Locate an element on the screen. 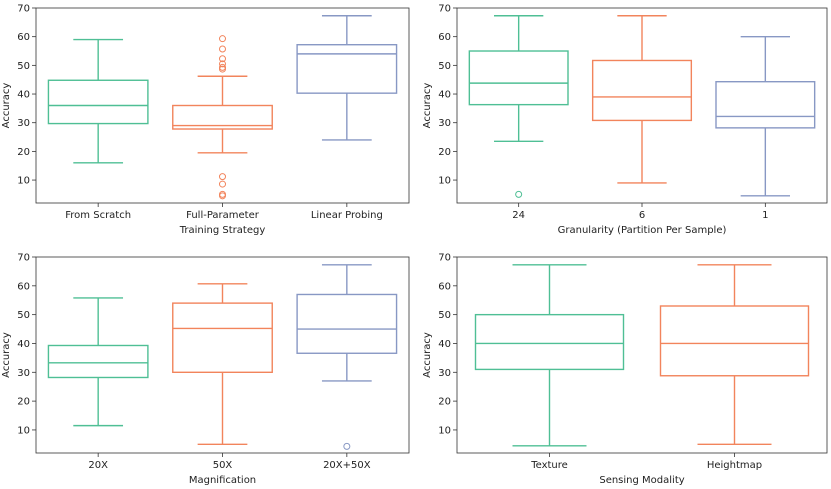 Image resolution: width=831 pixels, height=489 pixels. x-axis-label: Magnification is located at coordinates (222, 480).